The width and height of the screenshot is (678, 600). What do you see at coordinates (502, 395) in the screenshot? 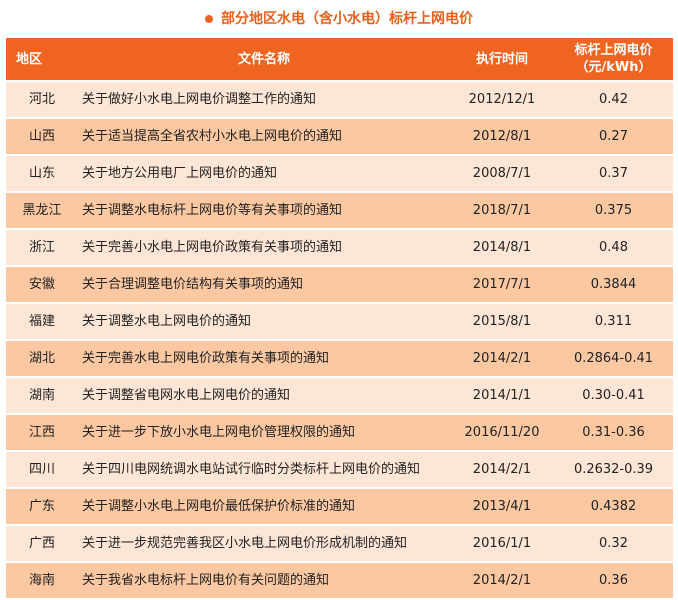
I see `date-cell: 2014/1/1` at bounding box center [502, 395].